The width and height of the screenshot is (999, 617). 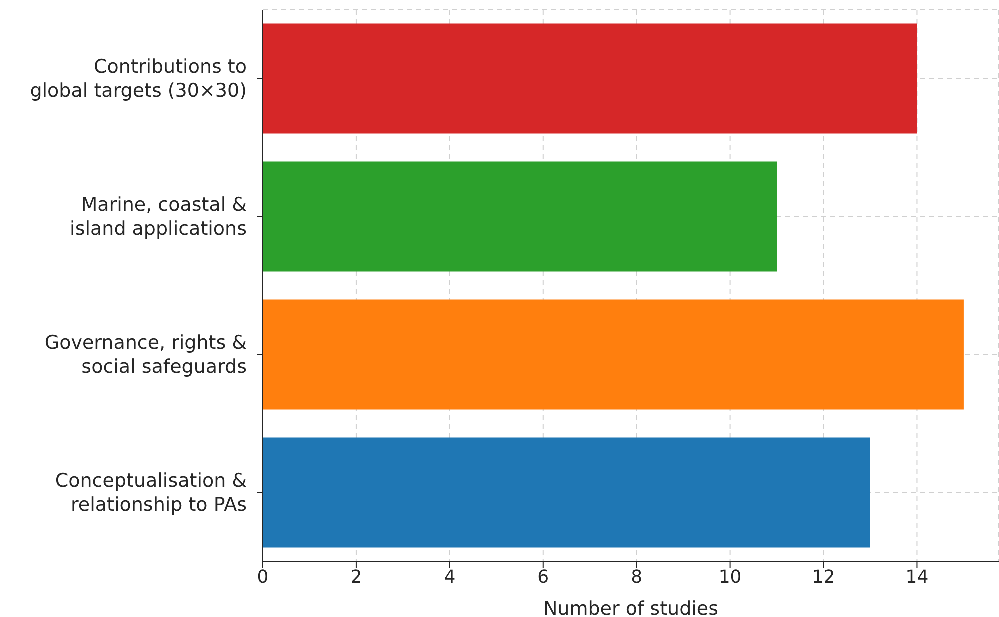 I want to click on x-tick-label: 14, so click(x=917, y=577).